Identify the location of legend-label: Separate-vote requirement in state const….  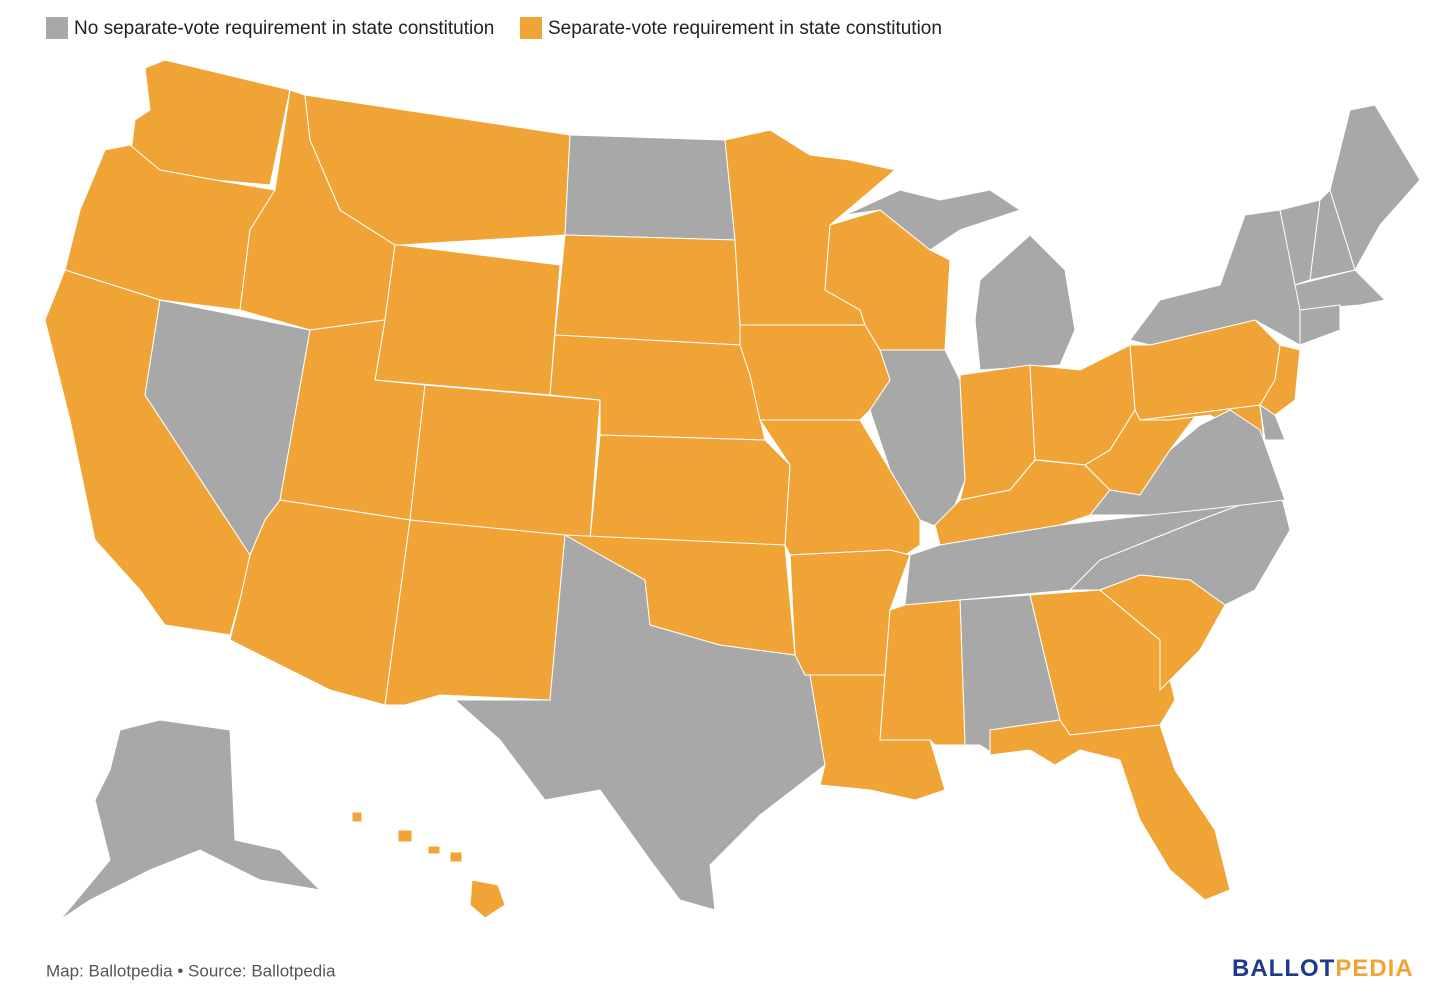
(745, 28).